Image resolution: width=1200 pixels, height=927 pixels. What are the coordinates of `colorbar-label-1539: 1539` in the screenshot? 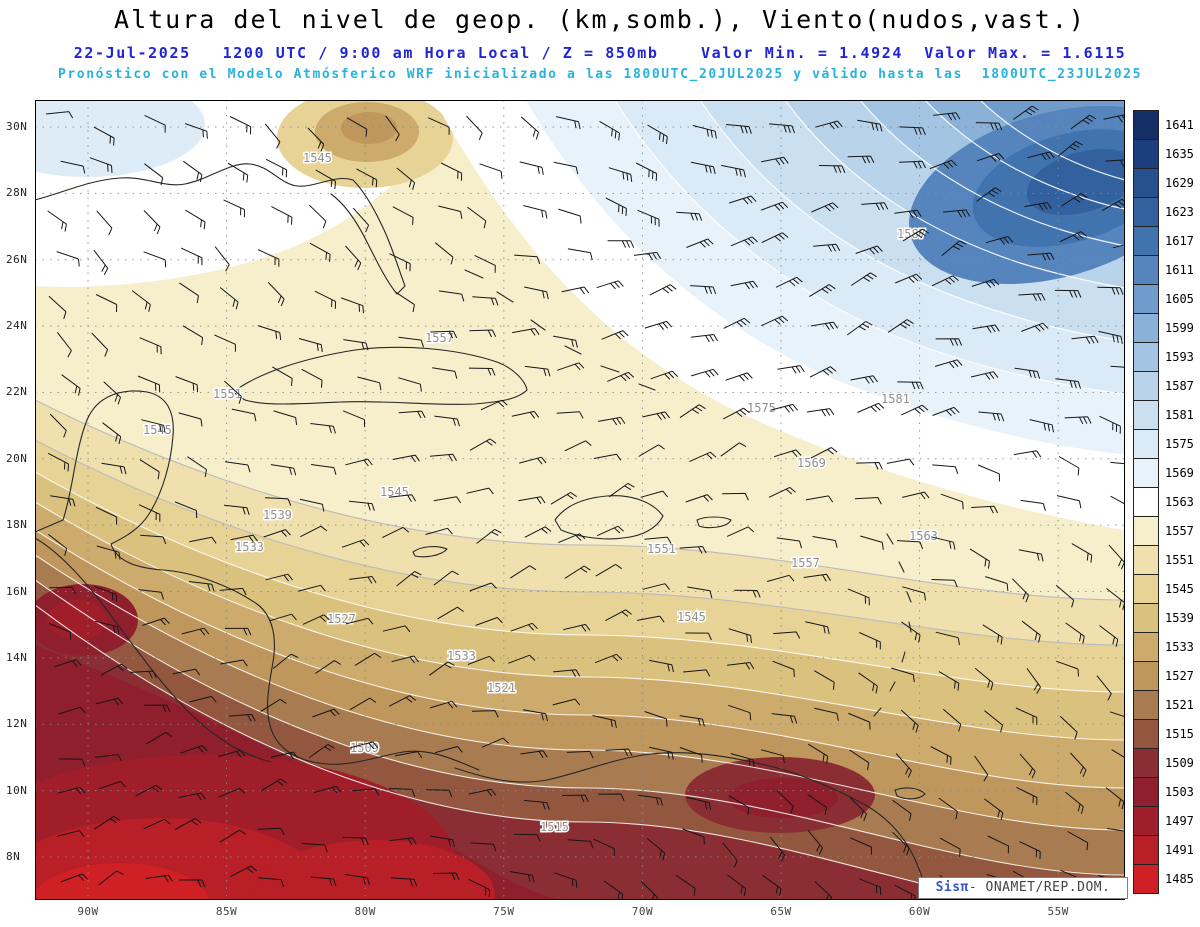 It's located at (1179, 618).